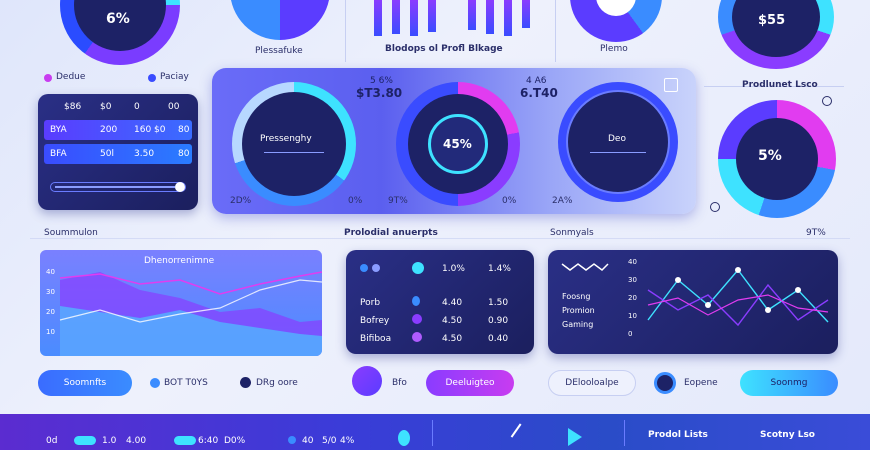  Describe the element at coordinates (630, 334) in the screenshot. I see `right-y-tick: 0` at that location.